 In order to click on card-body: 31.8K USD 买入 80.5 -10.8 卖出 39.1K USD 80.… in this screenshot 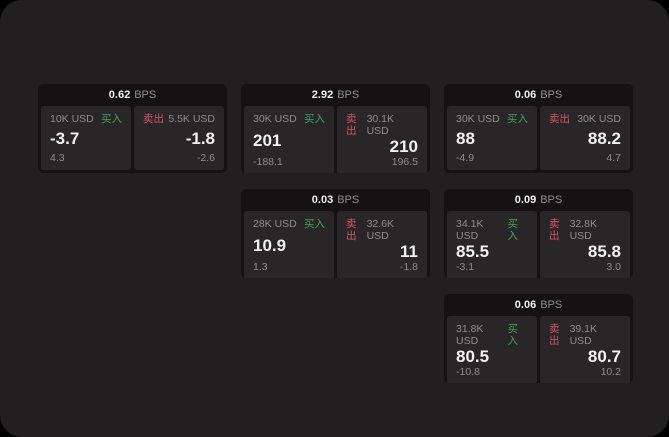, I will do `click(538, 349)`.